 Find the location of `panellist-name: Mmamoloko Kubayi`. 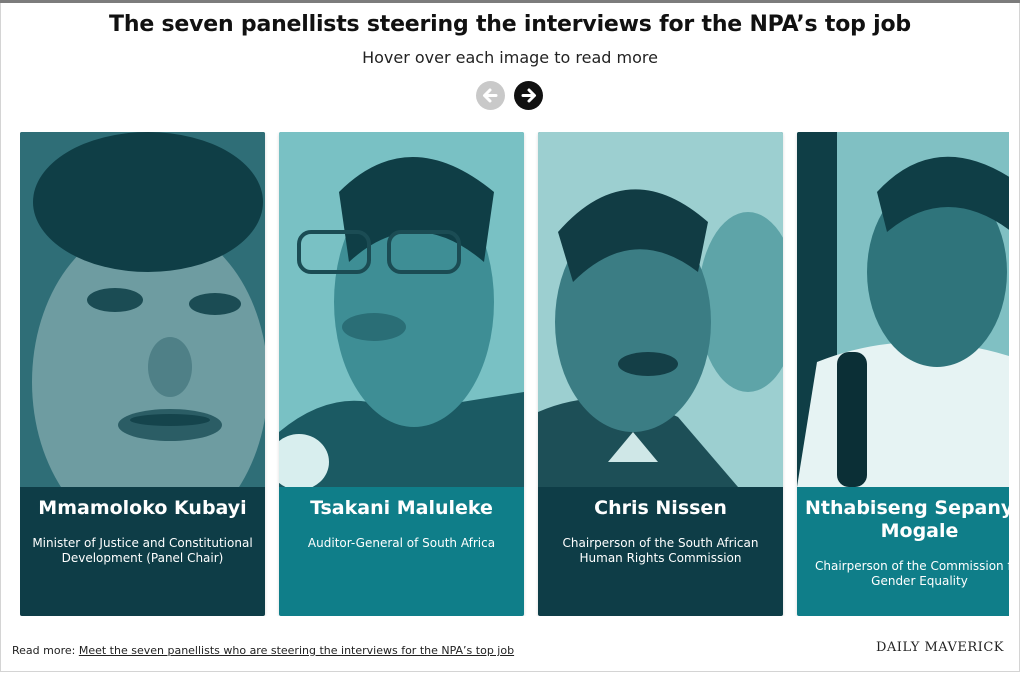

panellist-name: Mmamoloko Kubayi is located at coordinates (142, 508).